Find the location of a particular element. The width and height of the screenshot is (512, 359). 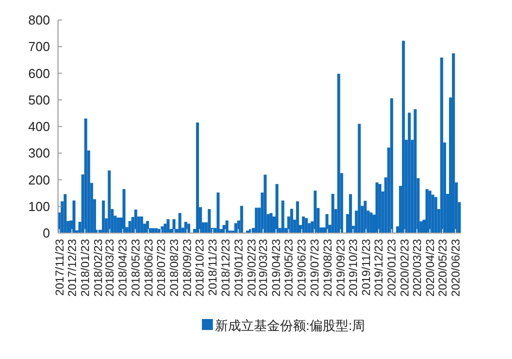

x-tick-label: 2019/08/23 is located at coordinates (328, 268).